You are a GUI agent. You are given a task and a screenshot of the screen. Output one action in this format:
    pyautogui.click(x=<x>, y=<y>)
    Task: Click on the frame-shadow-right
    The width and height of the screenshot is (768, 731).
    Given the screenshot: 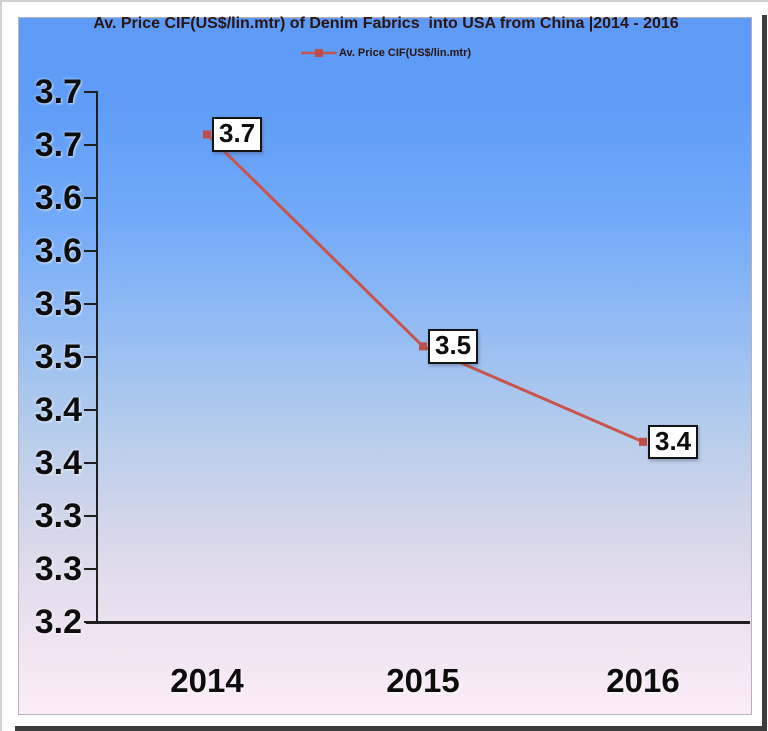 What is the action you would take?
    pyautogui.click(x=764, y=373)
    